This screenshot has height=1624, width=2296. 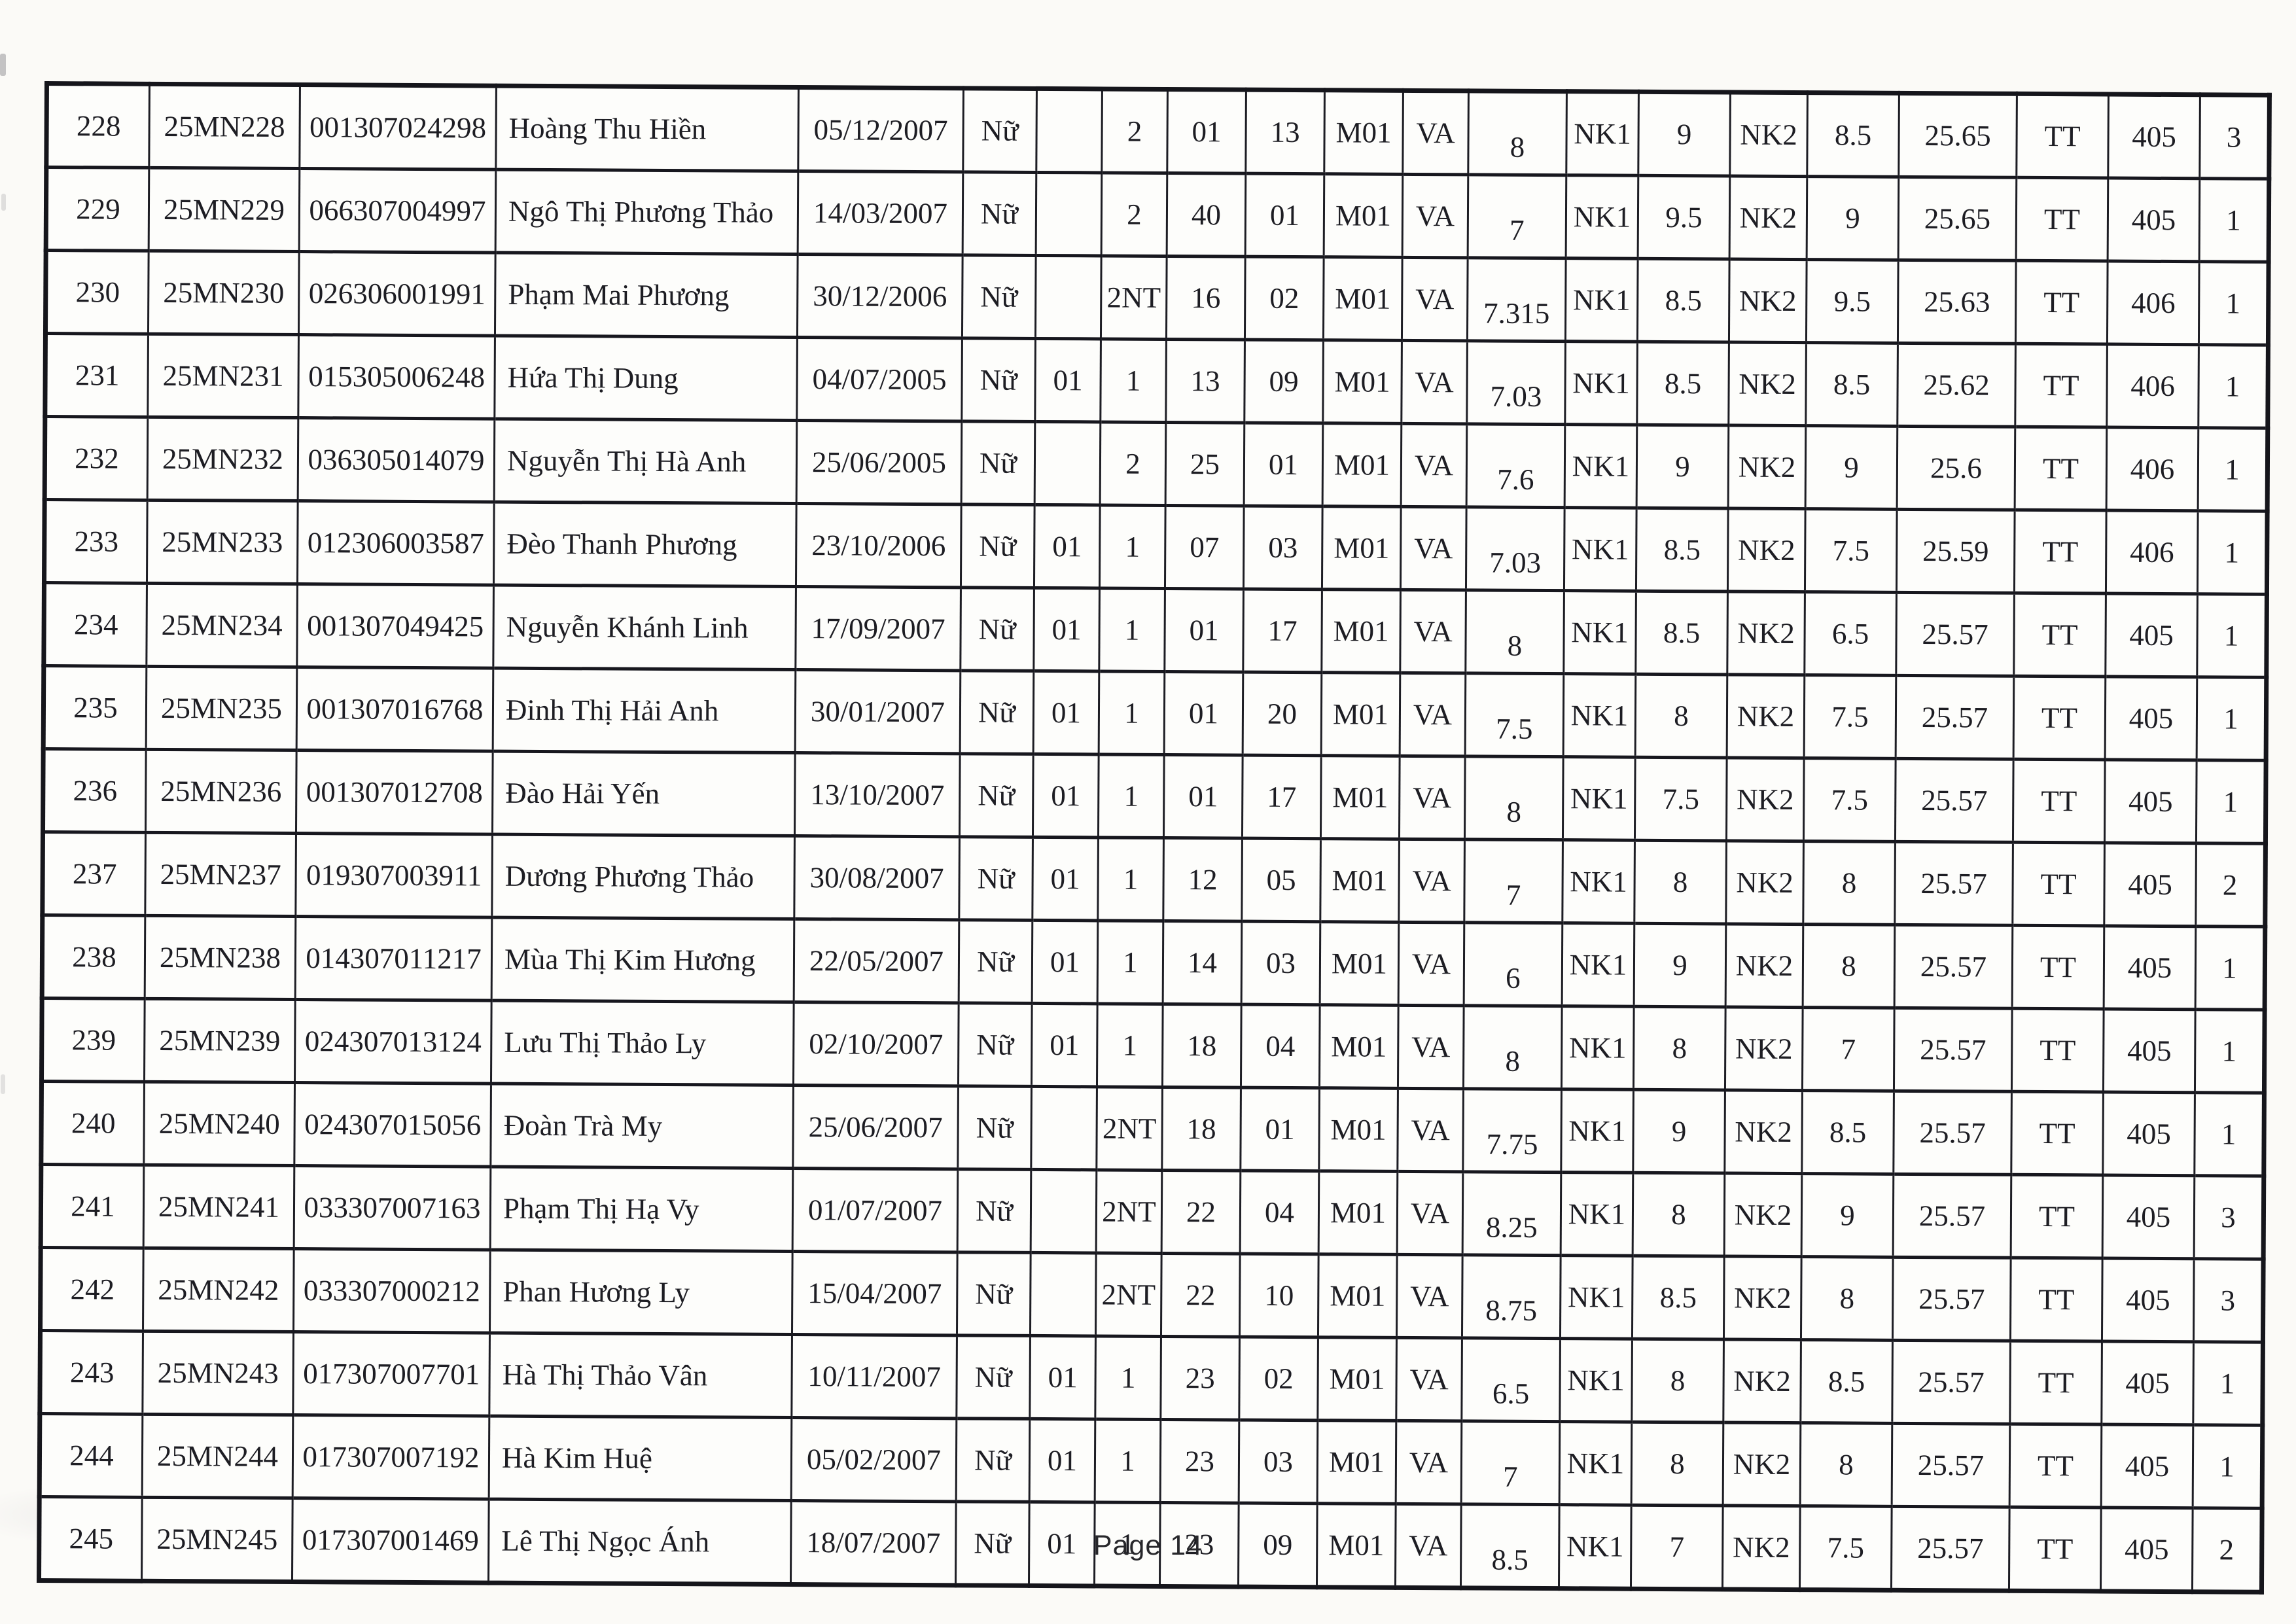 What do you see at coordinates (218, 1207) in the screenshot?
I see `cell-candidate_code: 25MN241` at bounding box center [218, 1207].